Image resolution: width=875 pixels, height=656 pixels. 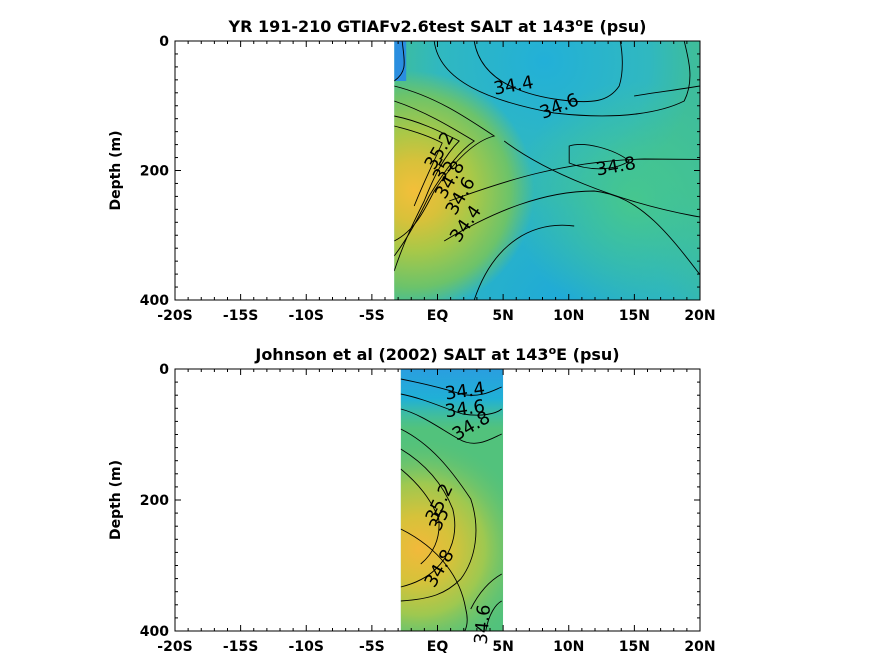 I want to click on chart-title: Johnson et al (2002) SALT at 143oE (psu), so click(x=436, y=354).